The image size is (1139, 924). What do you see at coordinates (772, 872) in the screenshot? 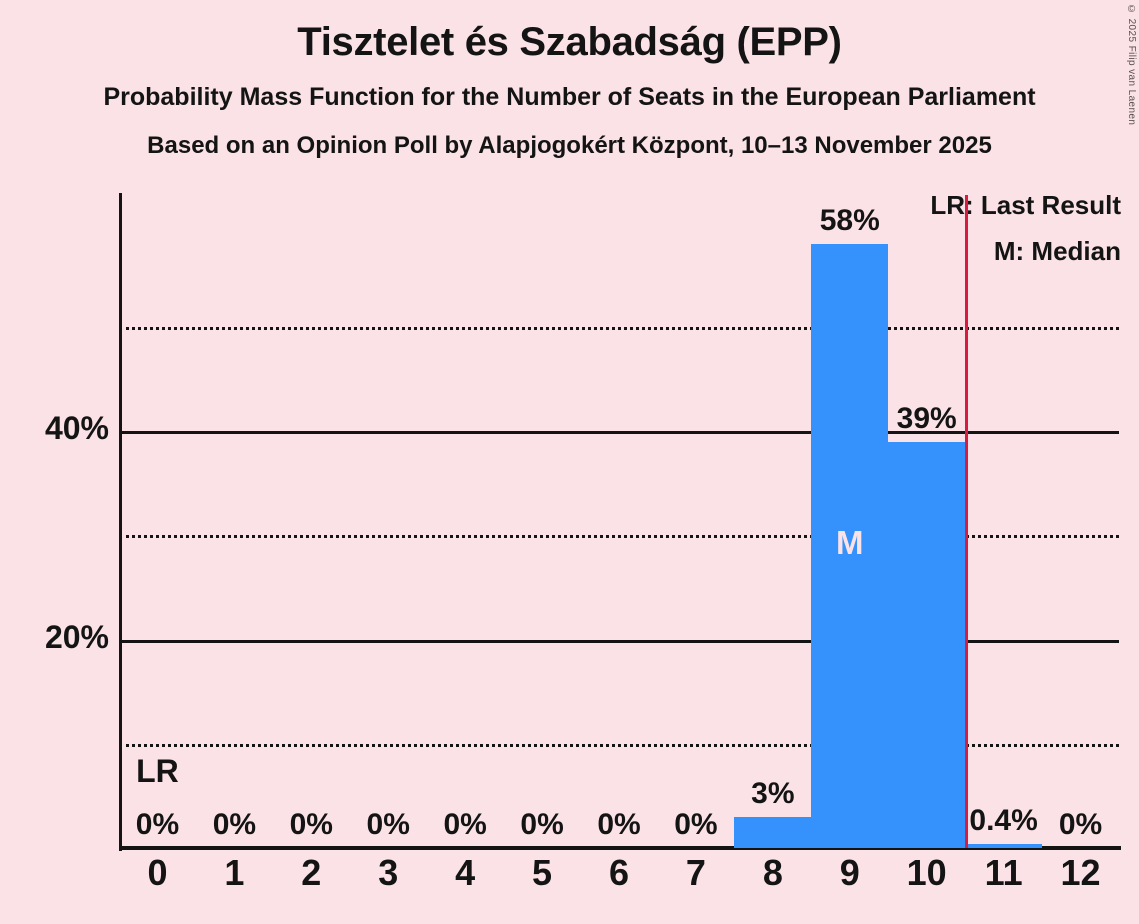
I see `x-tick-label-8: 8` at bounding box center [772, 872].